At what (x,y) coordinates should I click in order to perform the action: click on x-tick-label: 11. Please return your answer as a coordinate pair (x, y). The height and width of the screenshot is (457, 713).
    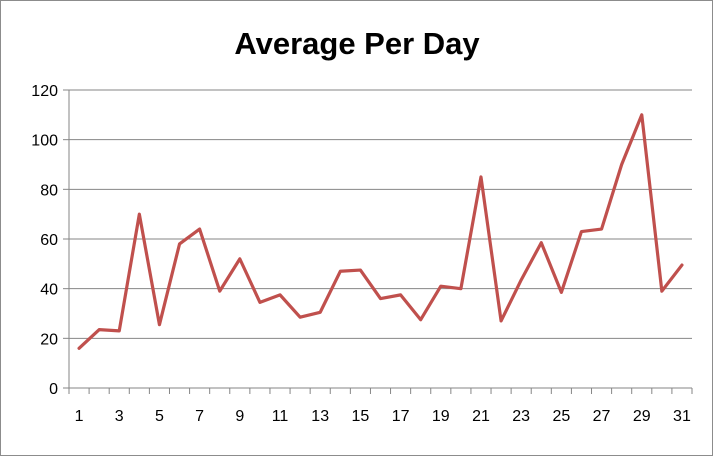
    Looking at the image, I should click on (280, 416).